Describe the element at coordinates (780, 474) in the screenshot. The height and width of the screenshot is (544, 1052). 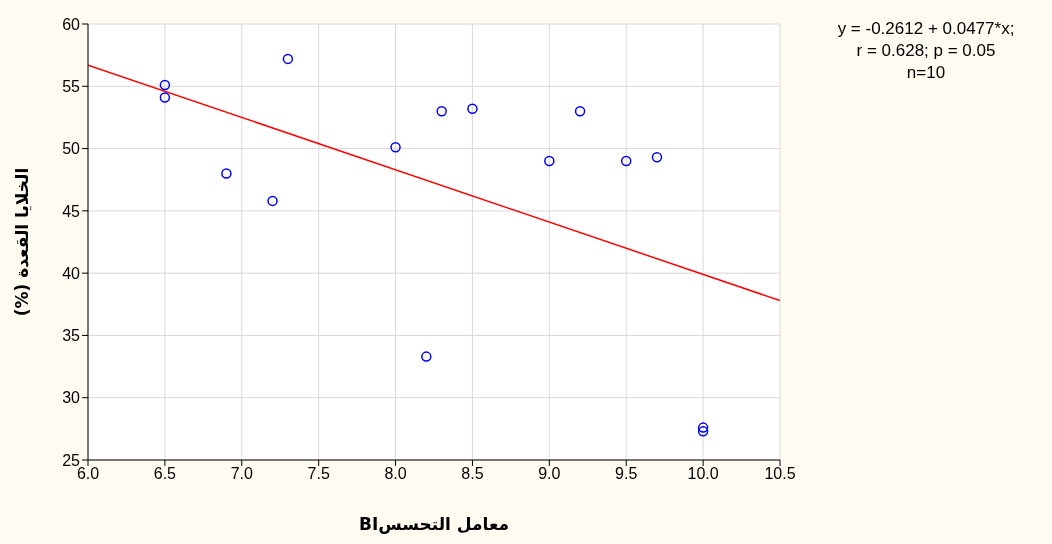
I see `x-tick-label: 10.5` at that location.